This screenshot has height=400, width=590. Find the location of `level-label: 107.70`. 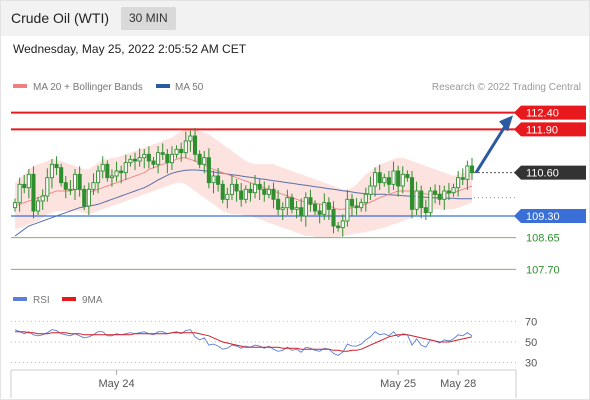

level-label: 107.70 is located at coordinates (543, 270).